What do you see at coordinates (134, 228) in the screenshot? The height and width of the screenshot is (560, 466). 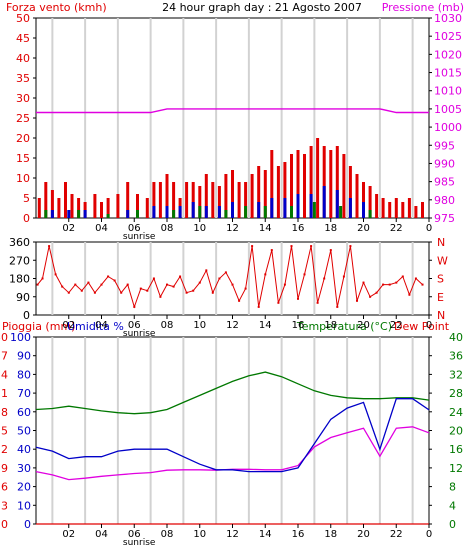 I see `wind-x-tick-label: 06` at bounding box center [134, 228].